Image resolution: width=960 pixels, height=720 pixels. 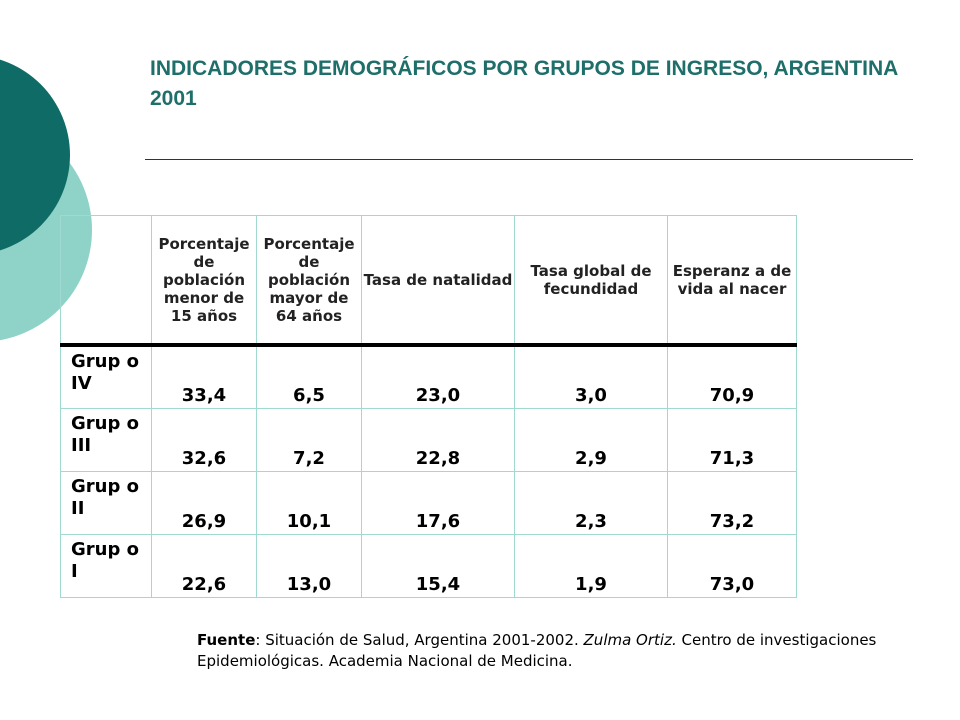 I want to click on table-row: Grup o IV 33,4 6,5 23,0 3,0 70,9, so click(x=428, y=376).